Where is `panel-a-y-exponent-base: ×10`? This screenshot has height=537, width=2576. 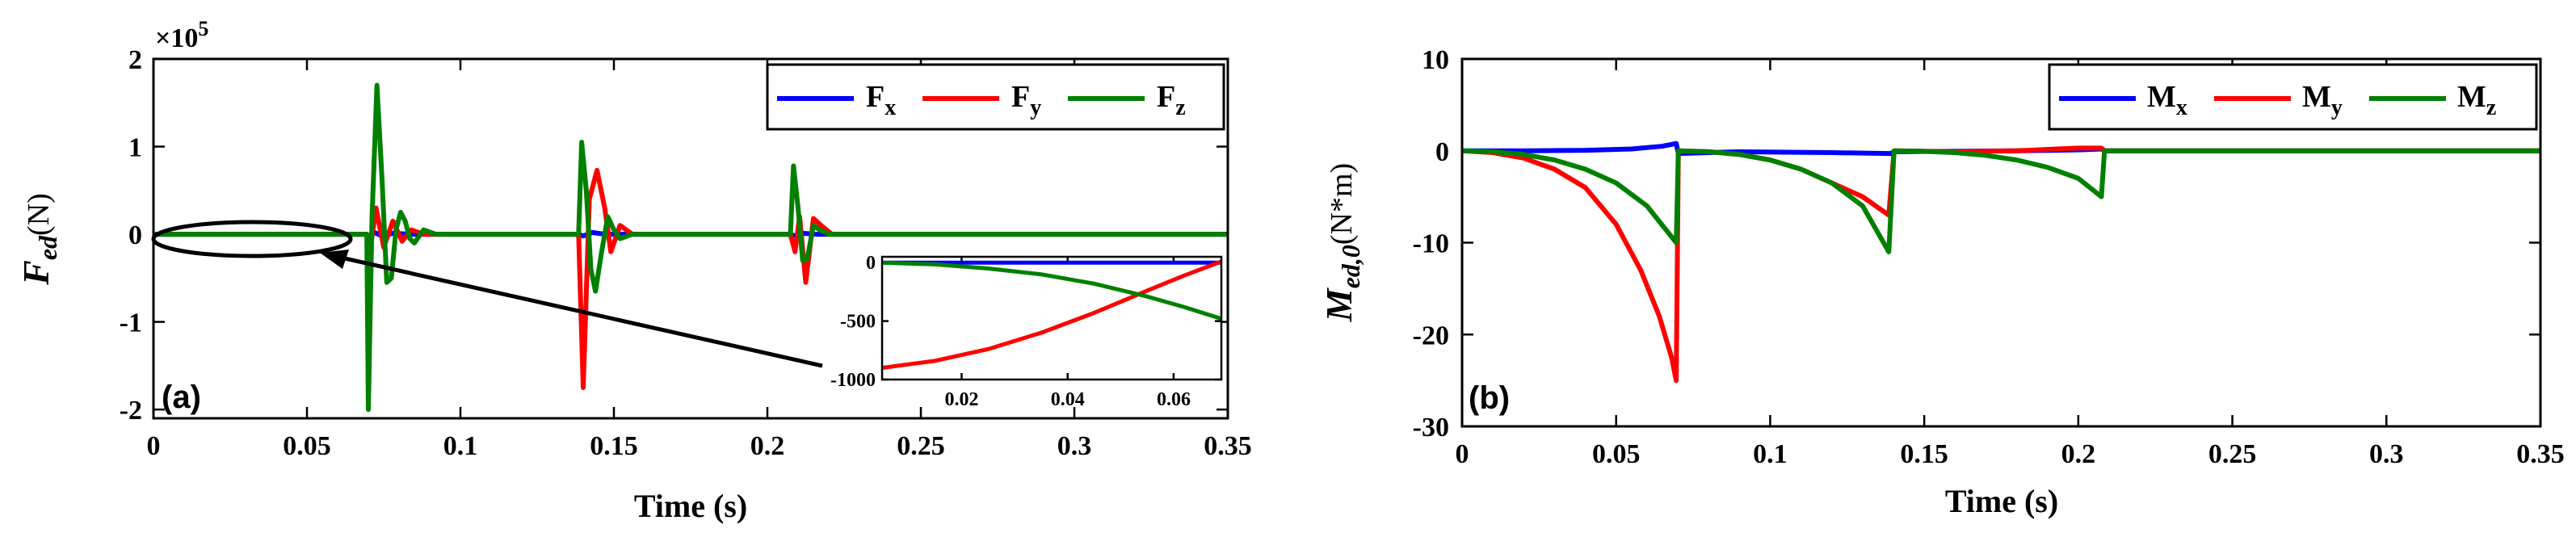 panel-a-y-exponent-base: ×10 is located at coordinates (176, 38).